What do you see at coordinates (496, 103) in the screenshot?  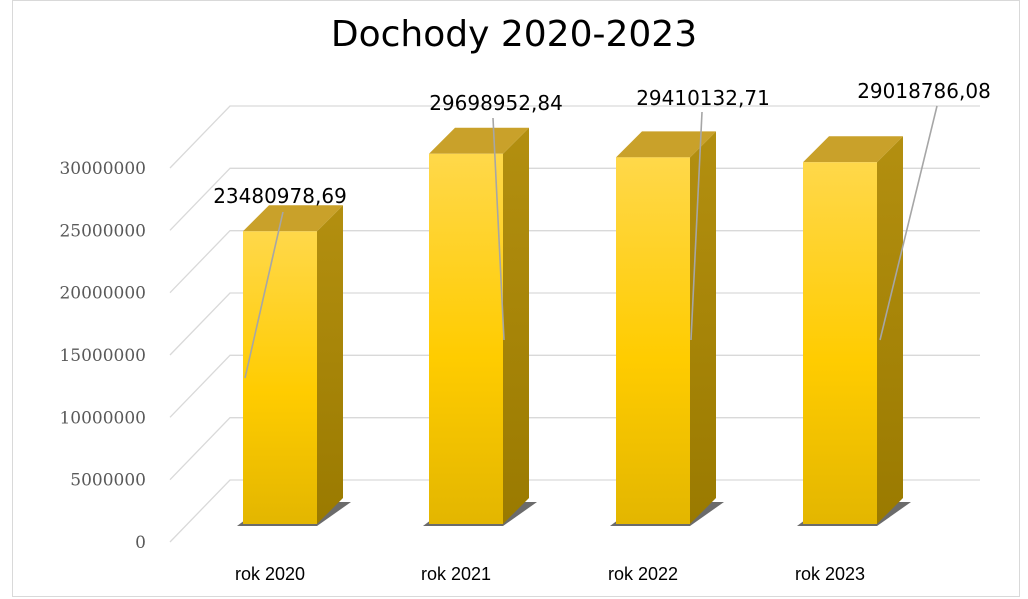 I see `data-label: 29698952,84` at bounding box center [496, 103].